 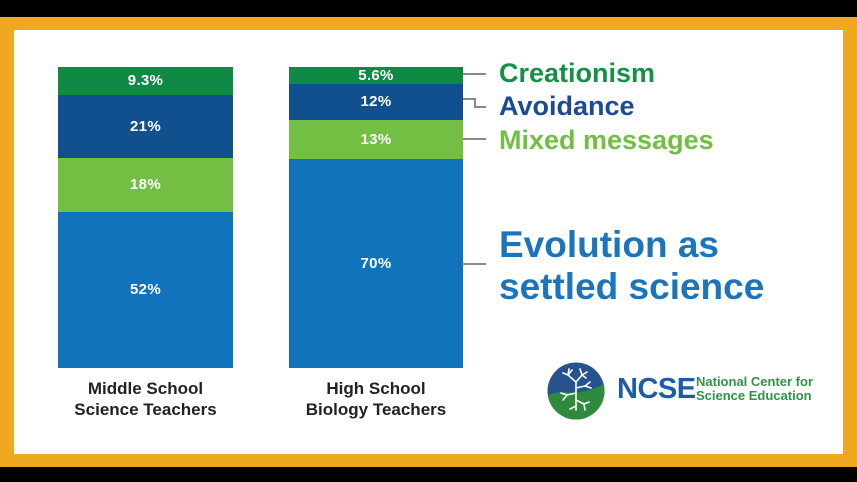 What do you see at coordinates (656, 389) in the screenshot?
I see `ncse-acronym-text: NCSE` at bounding box center [656, 389].